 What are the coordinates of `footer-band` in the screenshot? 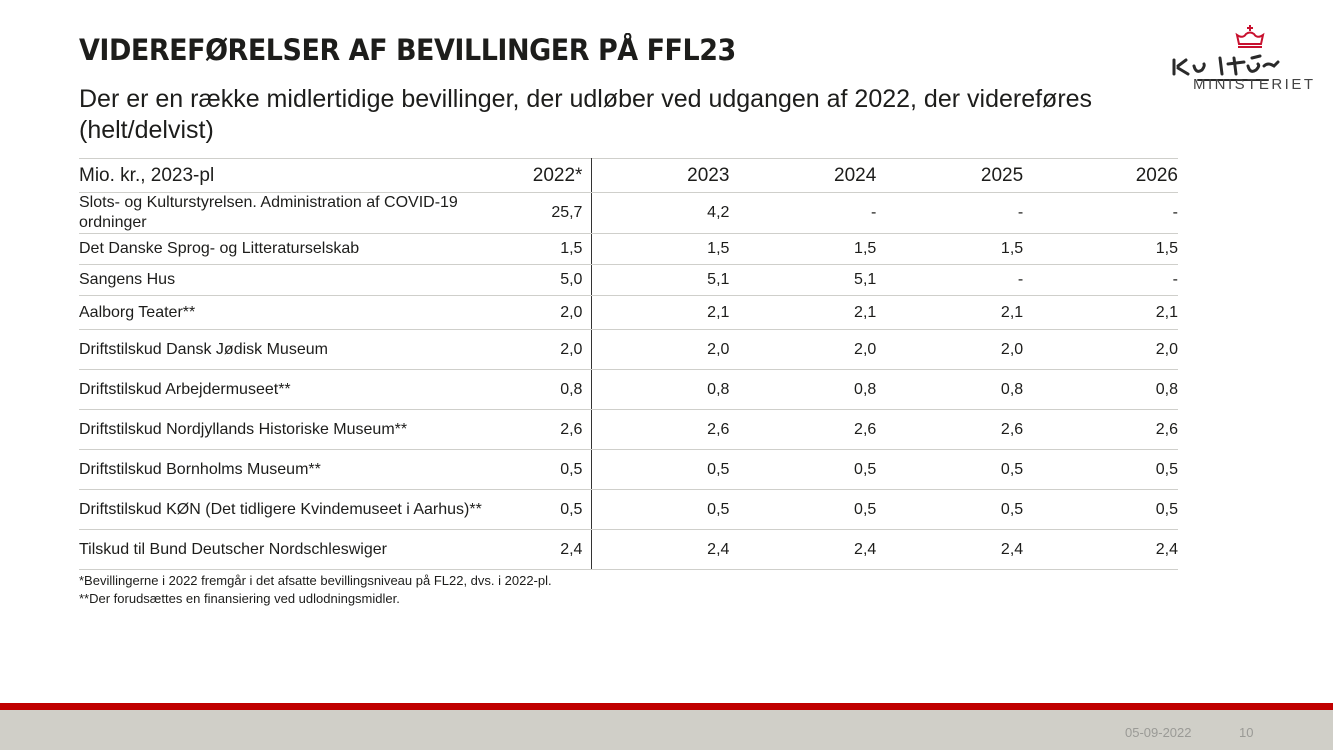 It's located at (666, 730).